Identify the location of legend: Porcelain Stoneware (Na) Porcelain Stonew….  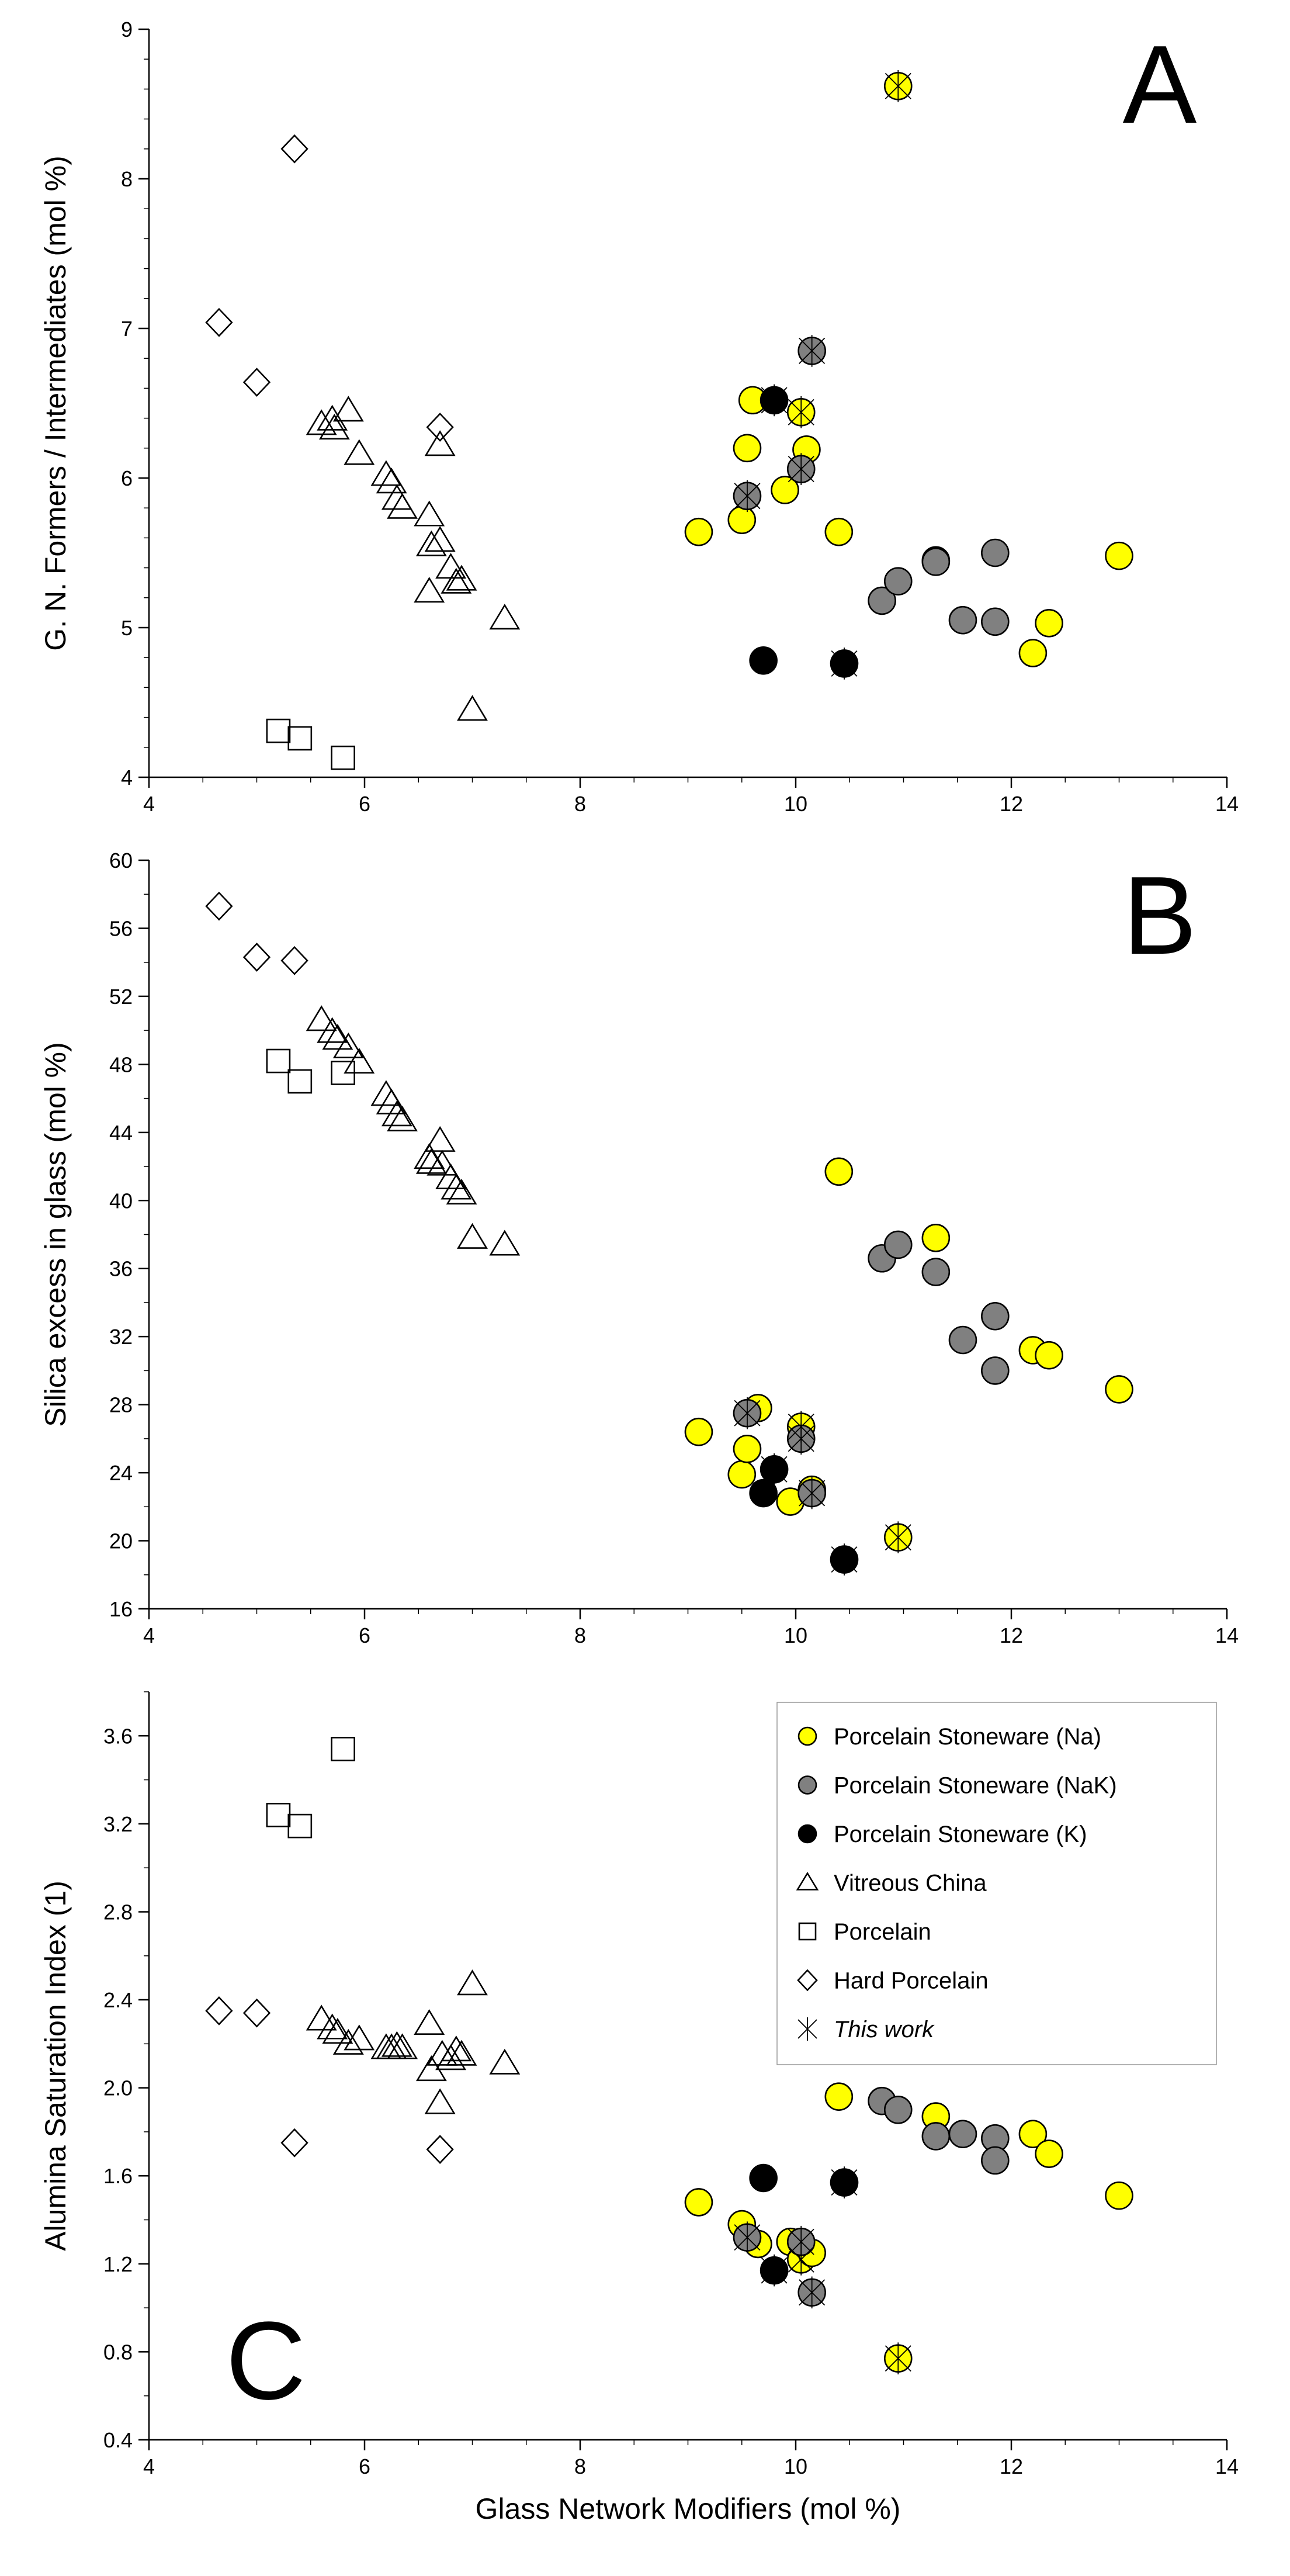
(996, 1884).